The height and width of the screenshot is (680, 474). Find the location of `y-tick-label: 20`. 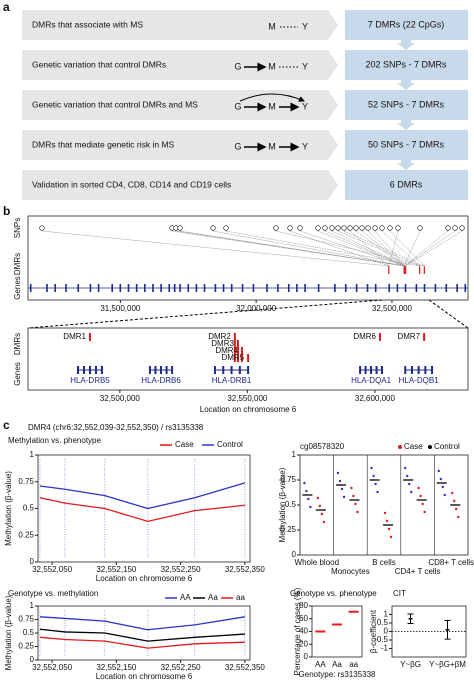

y-tick-label: 20 is located at coordinates (303, 643).